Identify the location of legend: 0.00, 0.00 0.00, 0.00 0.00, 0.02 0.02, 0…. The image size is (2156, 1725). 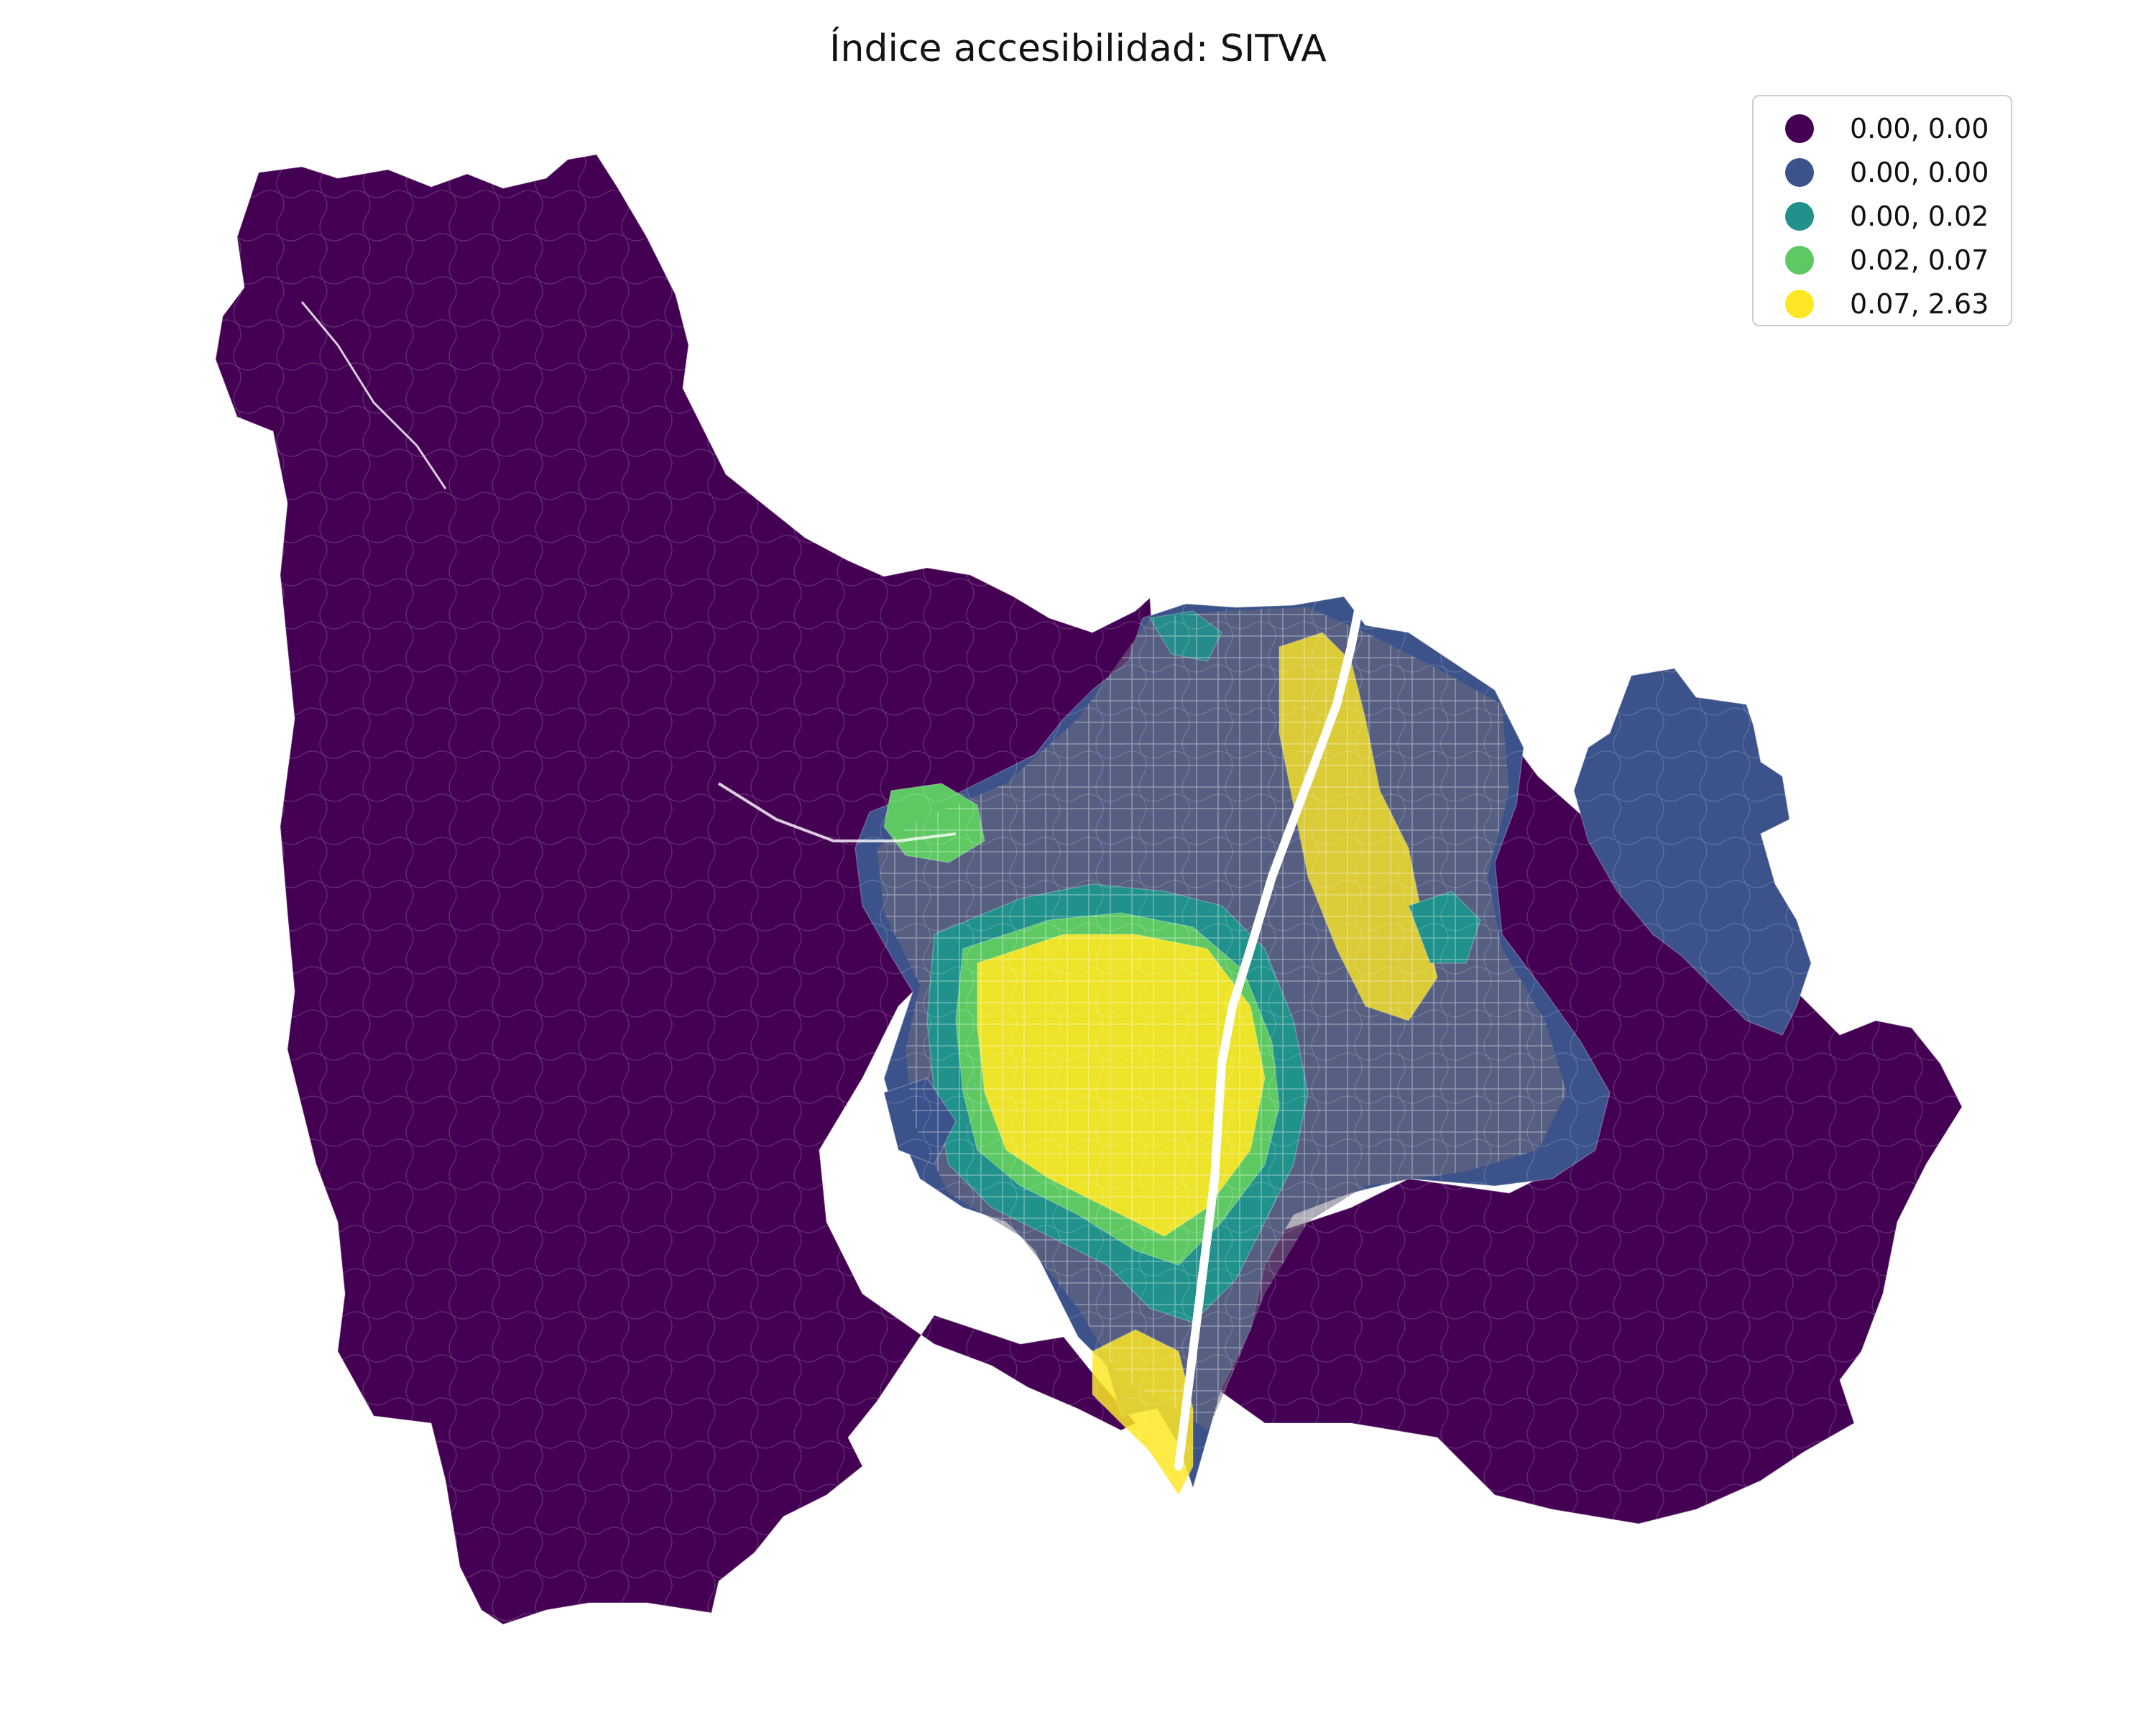
(1882, 210).